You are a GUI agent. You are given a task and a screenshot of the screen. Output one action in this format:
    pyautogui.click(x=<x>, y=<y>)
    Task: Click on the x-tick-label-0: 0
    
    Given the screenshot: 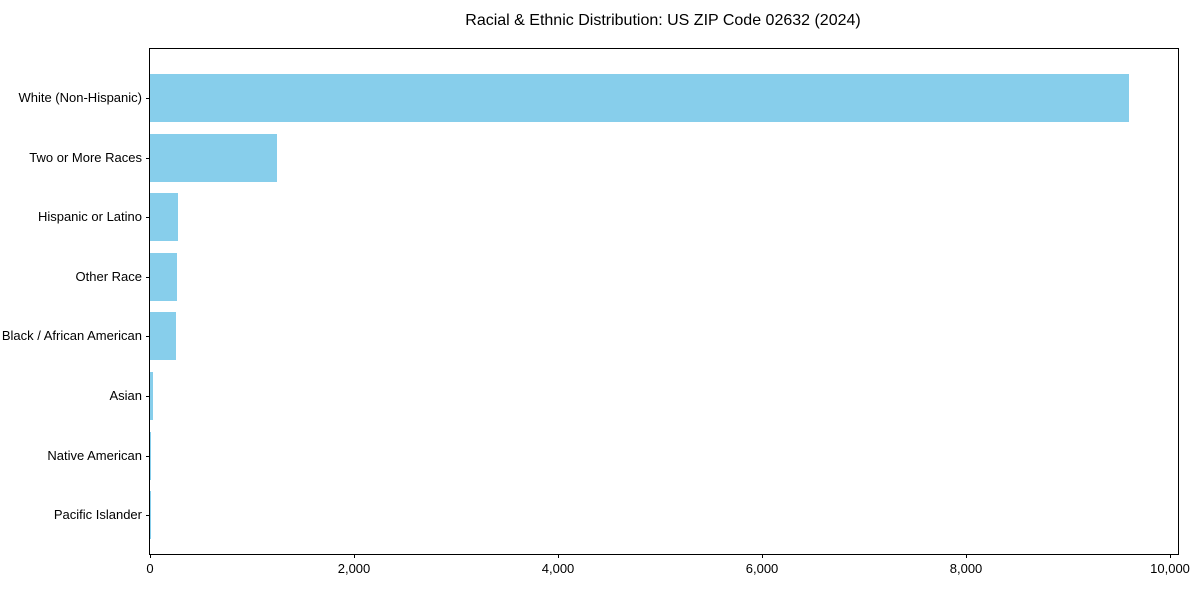 What is the action you would take?
    pyautogui.click(x=150, y=568)
    